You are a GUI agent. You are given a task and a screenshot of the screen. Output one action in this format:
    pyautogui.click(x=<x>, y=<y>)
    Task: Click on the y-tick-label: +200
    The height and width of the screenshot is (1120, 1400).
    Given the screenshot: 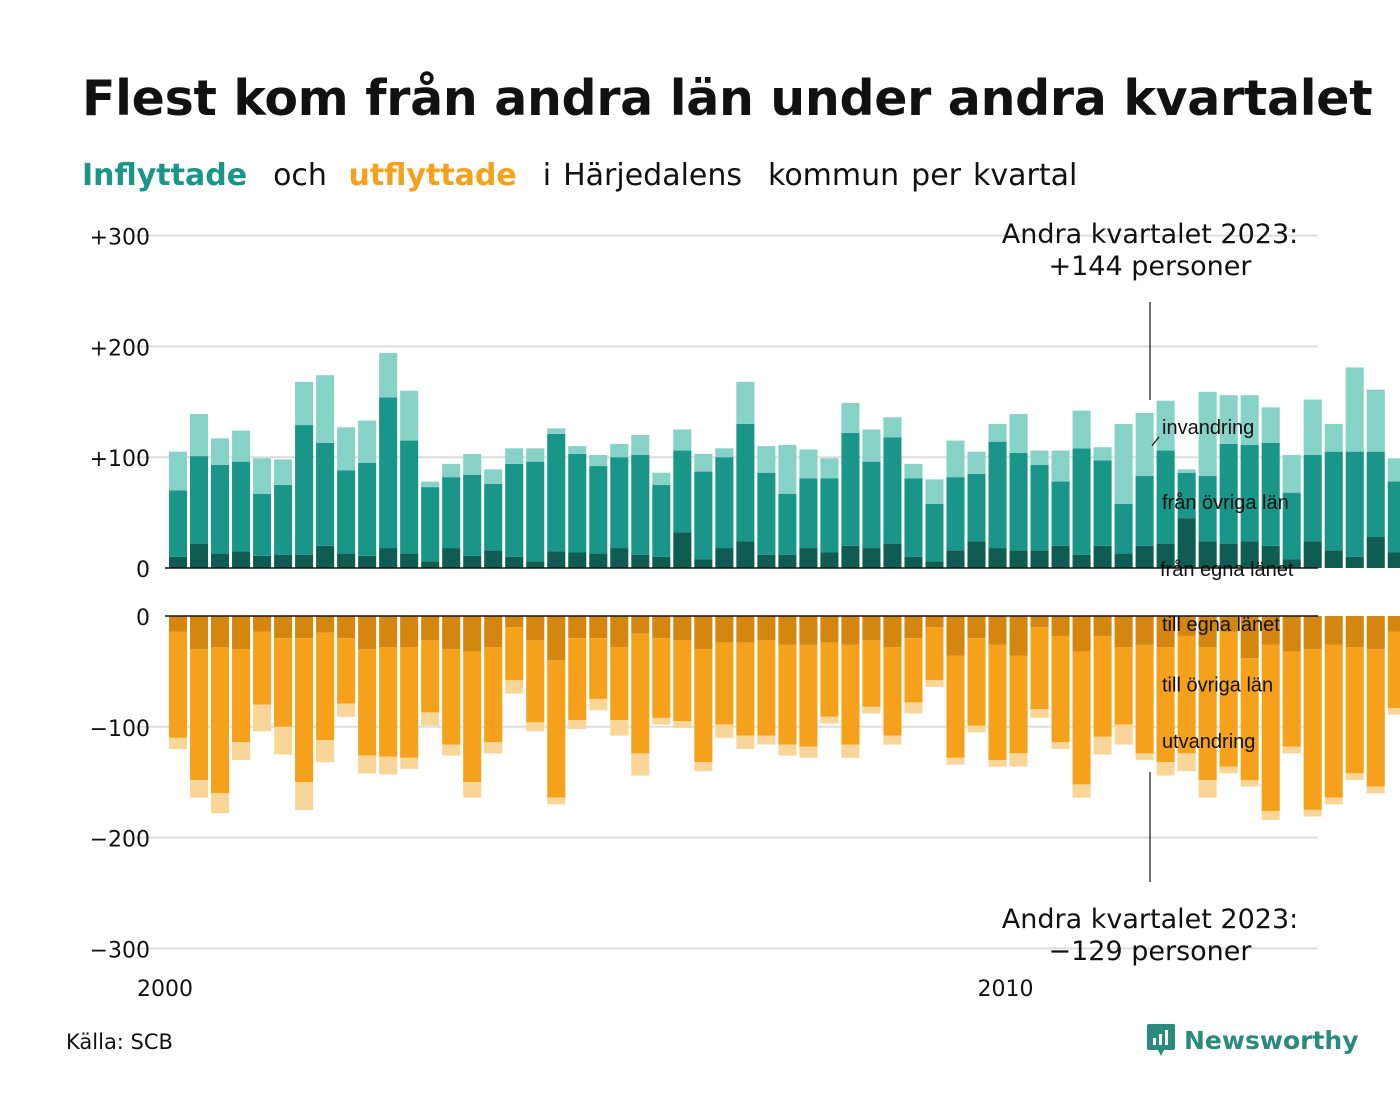 What is the action you would take?
    pyautogui.click(x=120, y=348)
    